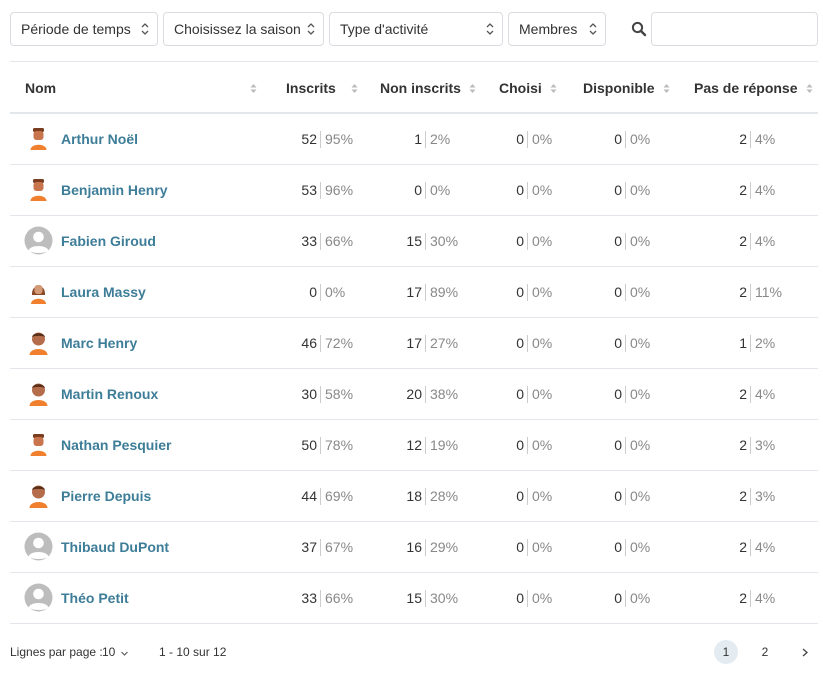 Image resolution: width=823 pixels, height=674 pixels. What do you see at coordinates (765, 652) in the screenshot?
I see `page-2-button: 2` at bounding box center [765, 652].